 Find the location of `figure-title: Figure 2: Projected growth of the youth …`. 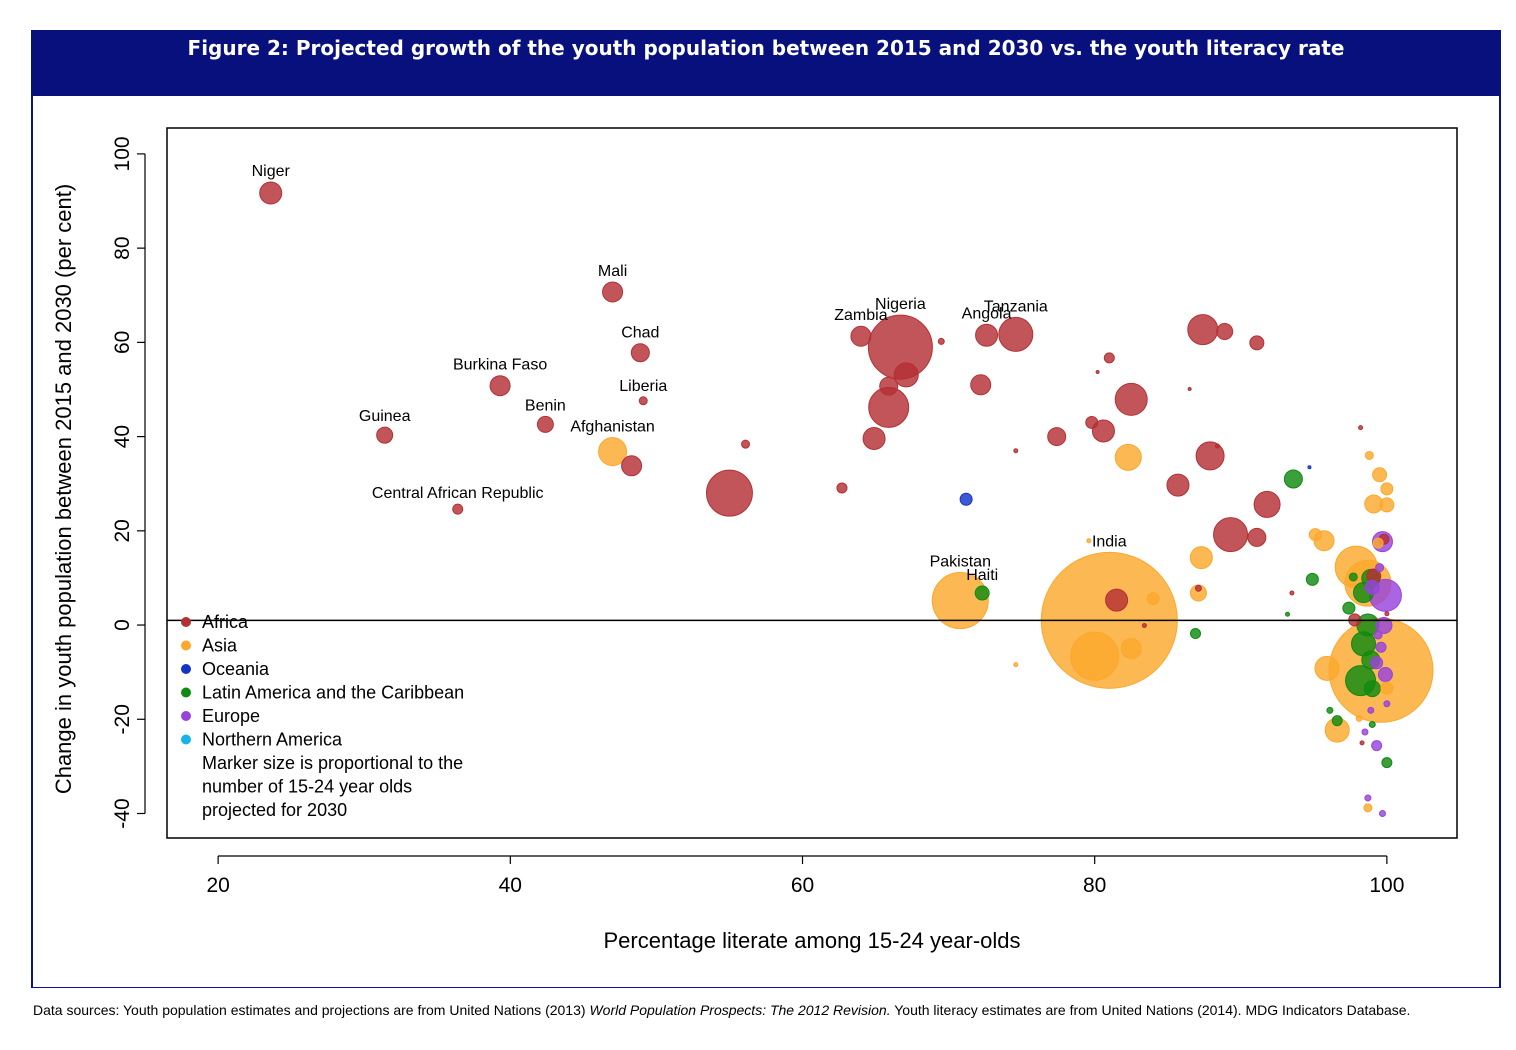

figure-title: Figure 2: Projected growth of the youth … is located at coordinates (766, 48).